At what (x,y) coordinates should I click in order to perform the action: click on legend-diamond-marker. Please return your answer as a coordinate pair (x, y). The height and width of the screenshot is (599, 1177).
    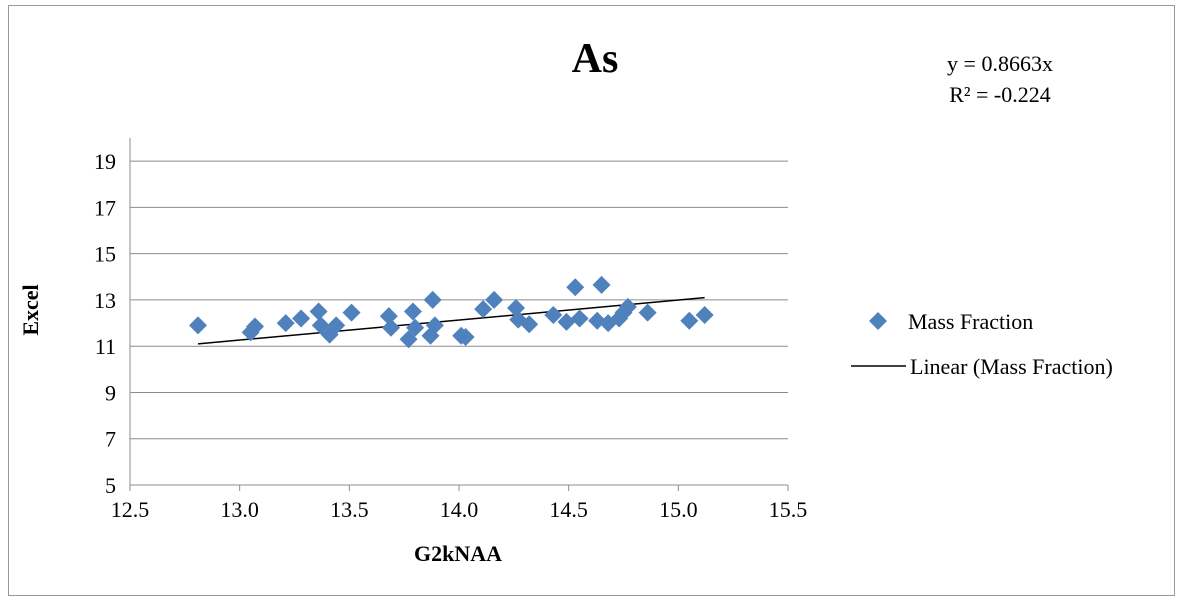
    Looking at the image, I should click on (878, 321).